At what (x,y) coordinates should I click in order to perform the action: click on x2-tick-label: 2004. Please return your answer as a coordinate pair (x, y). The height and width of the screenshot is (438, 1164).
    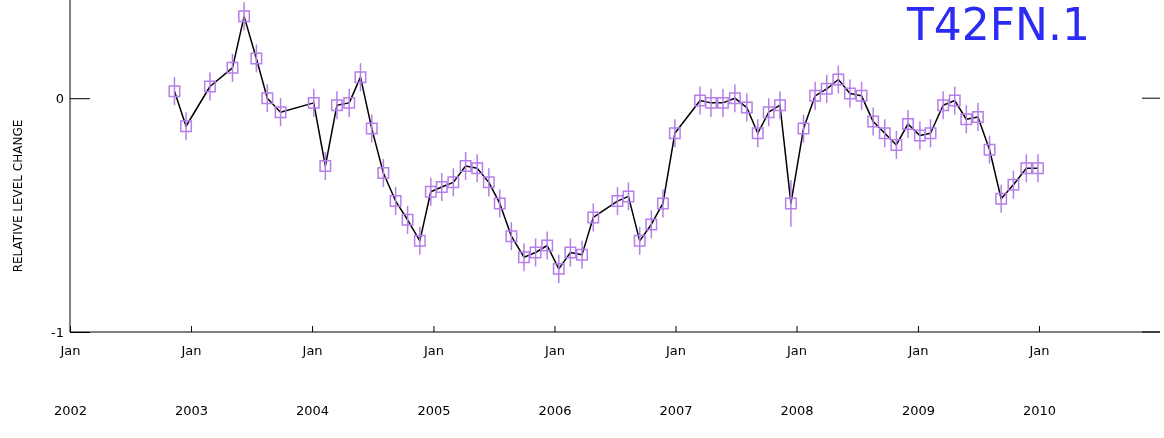
    Looking at the image, I should click on (313, 411).